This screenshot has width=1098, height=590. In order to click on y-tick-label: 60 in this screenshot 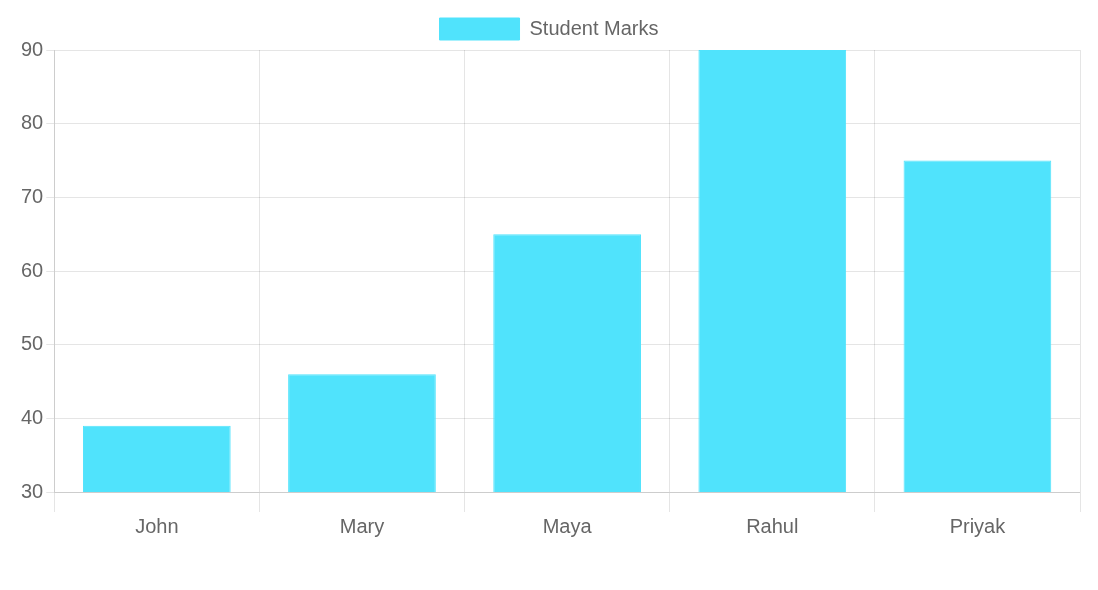, I will do `click(32, 269)`.